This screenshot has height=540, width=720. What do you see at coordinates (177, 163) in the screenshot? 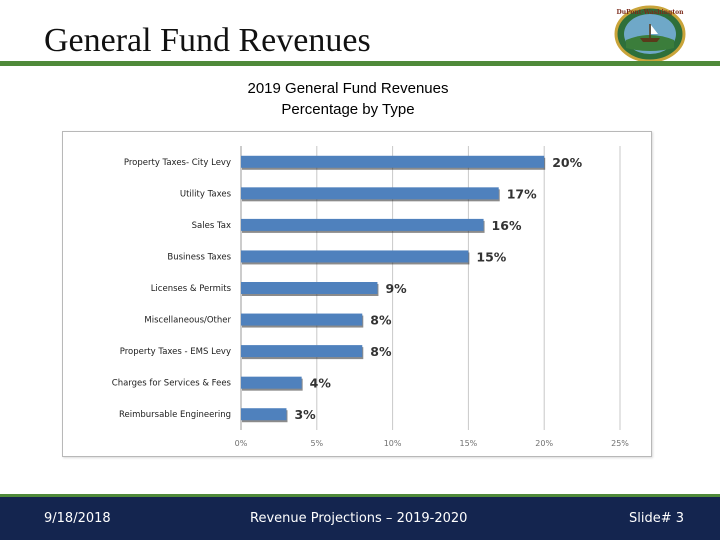
I see `category-label: Property Taxes- City Levy` at bounding box center [177, 163].